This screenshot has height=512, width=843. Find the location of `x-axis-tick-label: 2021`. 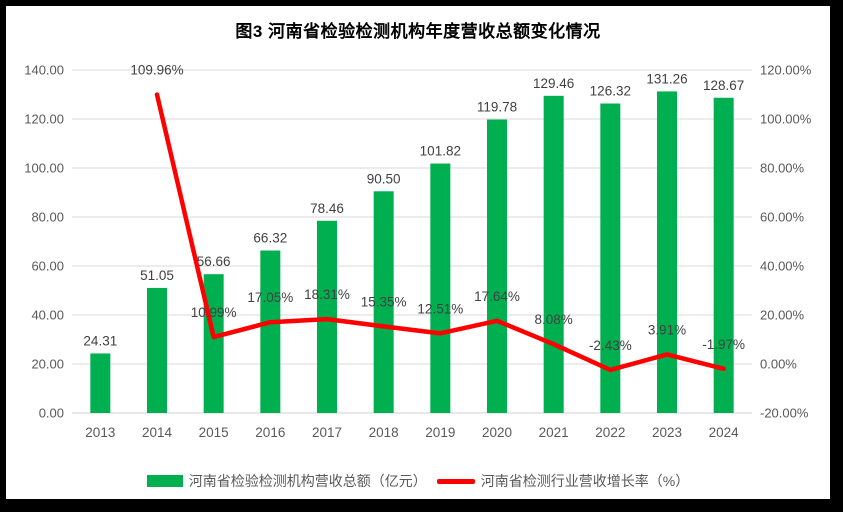

x-axis-tick-label: 2021 is located at coordinates (554, 432).